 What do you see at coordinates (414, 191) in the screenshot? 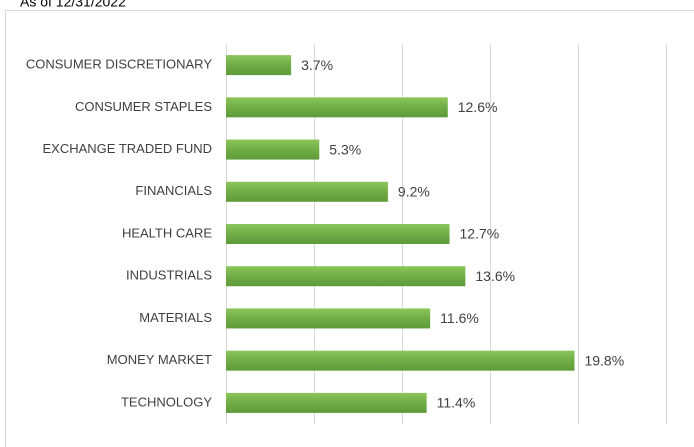
I see `value-label: 9.2%` at bounding box center [414, 191].